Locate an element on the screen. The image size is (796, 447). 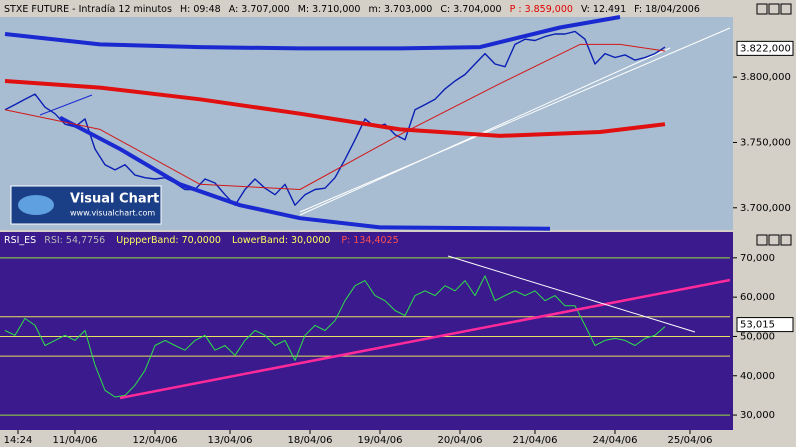
header-field: m: 3.703,000 is located at coordinates (401, 9).